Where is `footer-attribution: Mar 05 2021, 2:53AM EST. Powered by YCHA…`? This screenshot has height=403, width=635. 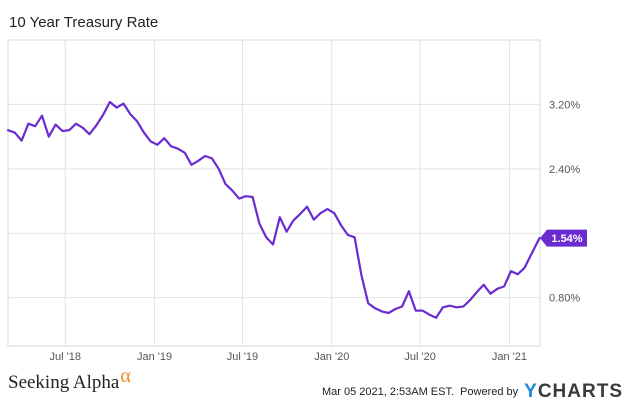
footer-attribution: Mar 05 2021, 2:53AM EST. Powered by YCHA… is located at coordinates (472, 392).